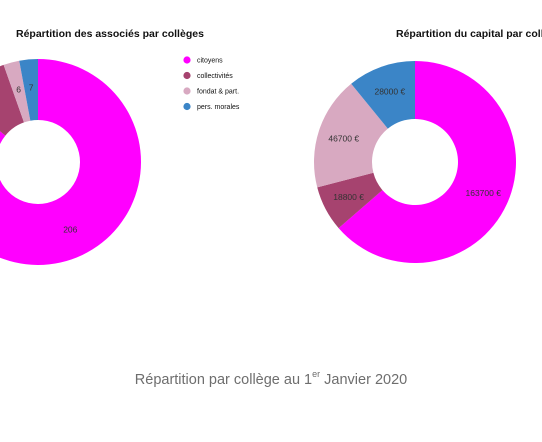 This screenshot has height=442, width=542. I want to click on legend-label-citoyens: citoyens, so click(210, 61).